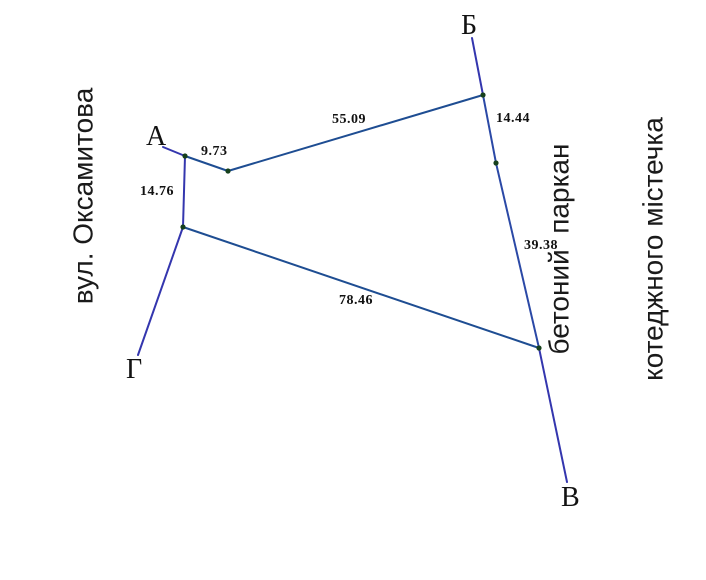 This screenshot has height=580, width=706. What do you see at coordinates (517, 255) in the screenshot?
I see `segment-39-38-line` at bounding box center [517, 255].